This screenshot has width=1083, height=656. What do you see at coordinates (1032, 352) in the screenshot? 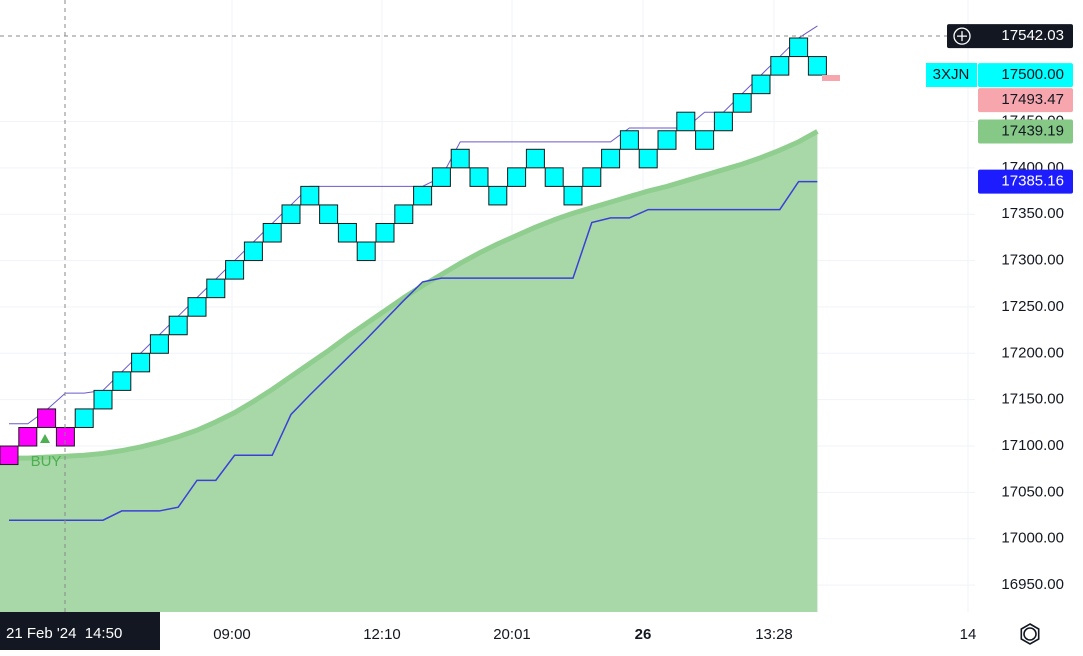
I see `y-tick-label: 17200.00` at bounding box center [1032, 352].